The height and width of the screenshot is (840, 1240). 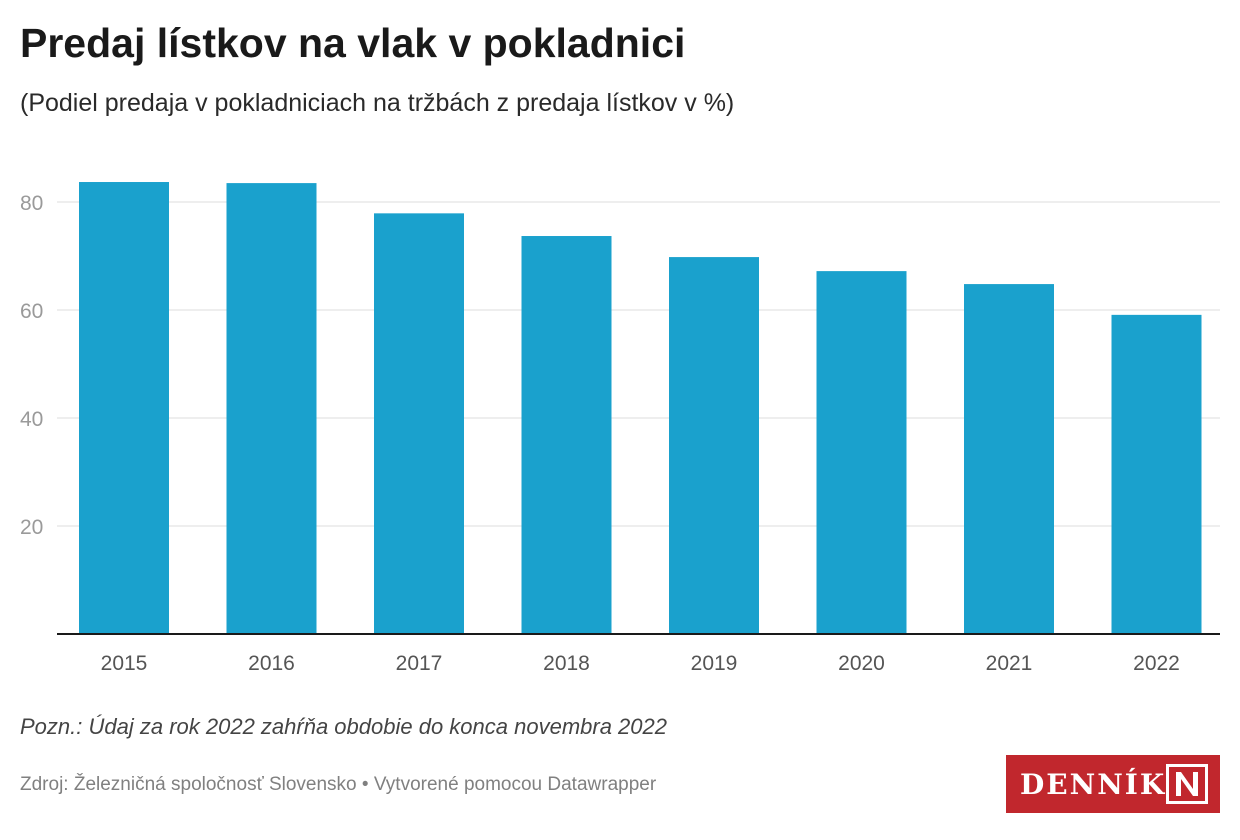 What do you see at coordinates (271, 663) in the screenshot?
I see `x-tick-label: 2016` at bounding box center [271, 663].